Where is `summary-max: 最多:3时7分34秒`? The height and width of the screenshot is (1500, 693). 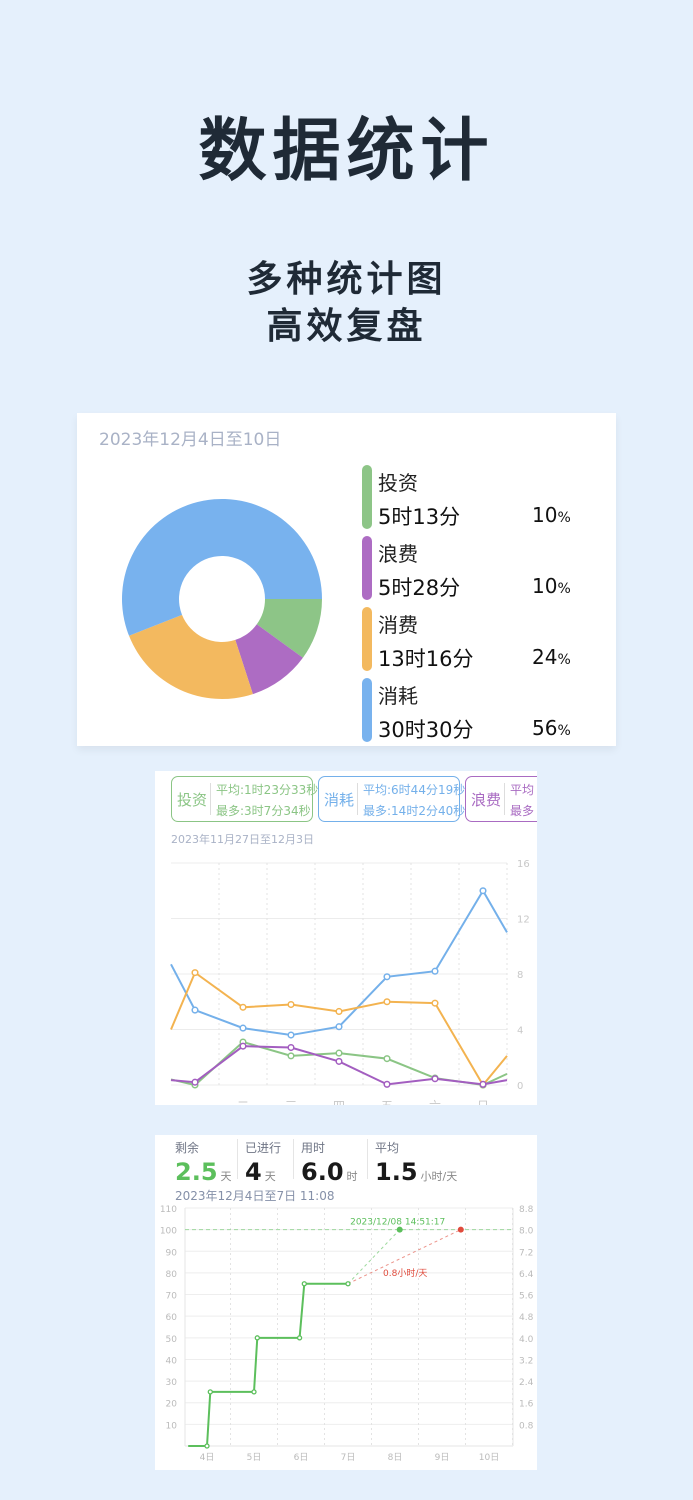 summary-max: 最多:3时7分34秒 is located at coordinates (263, 811).